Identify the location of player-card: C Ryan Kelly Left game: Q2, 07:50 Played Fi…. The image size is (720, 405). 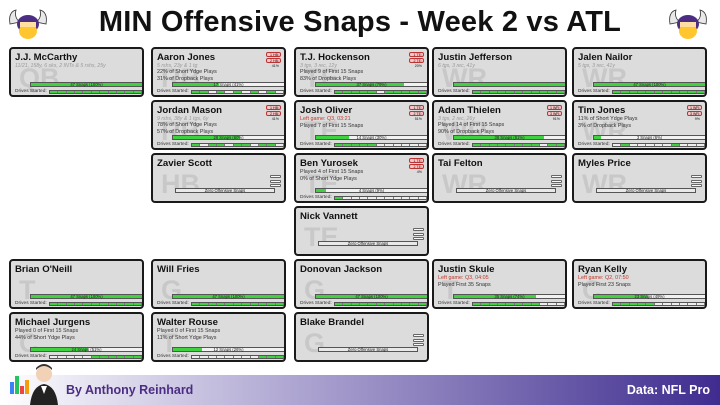
(639, 284).